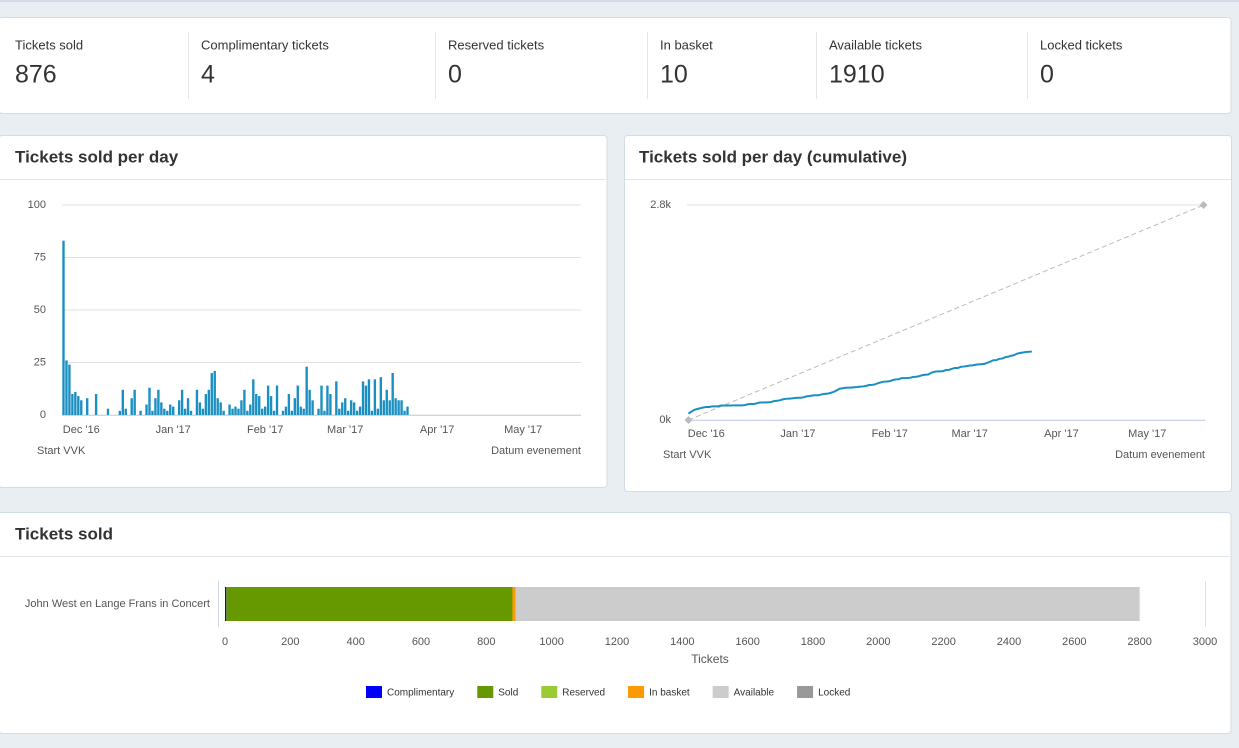 The image size is (1239, 748). Describe the element at coordinates (706, 434) in the screenshot. I see `x-tick-label: Dec '16` at that location.